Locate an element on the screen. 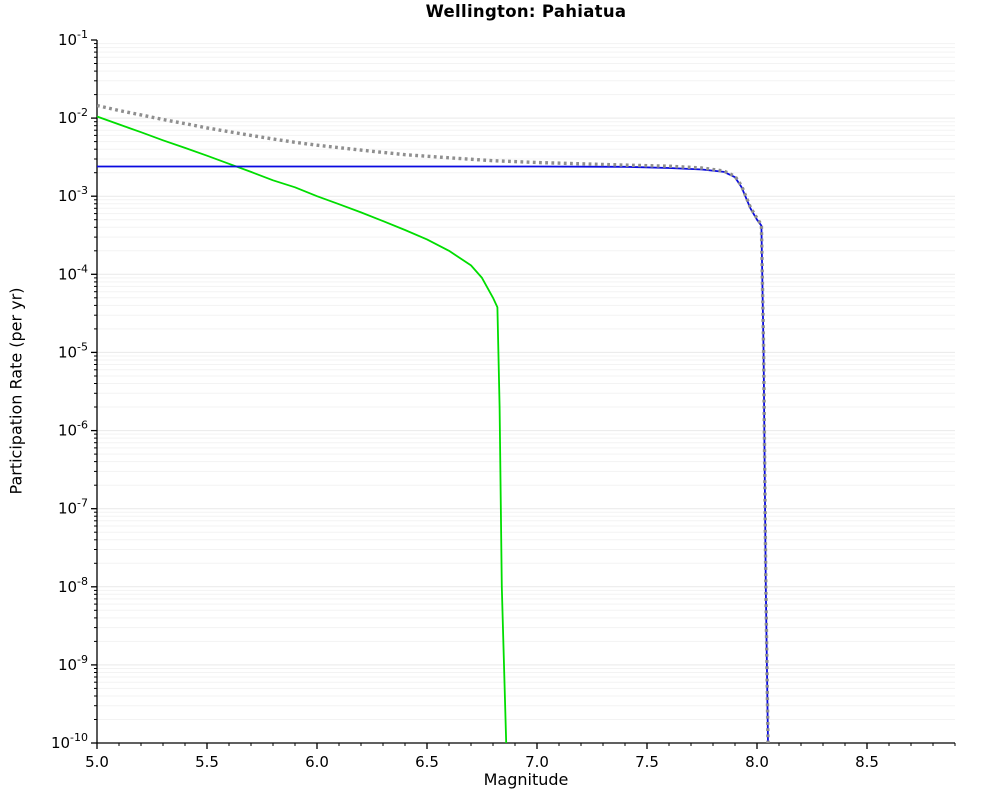  svg-text: 8.0 is located at coordinates (757, 762).